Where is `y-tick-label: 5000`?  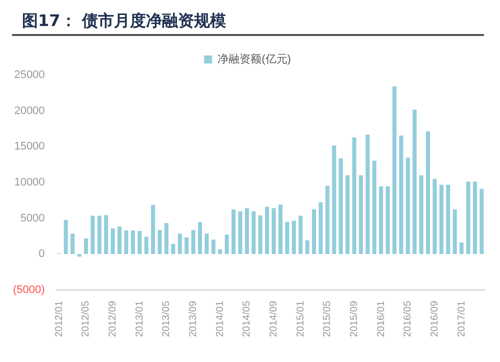 y-tick-label: 5000 is located at coordinates (32, 218).